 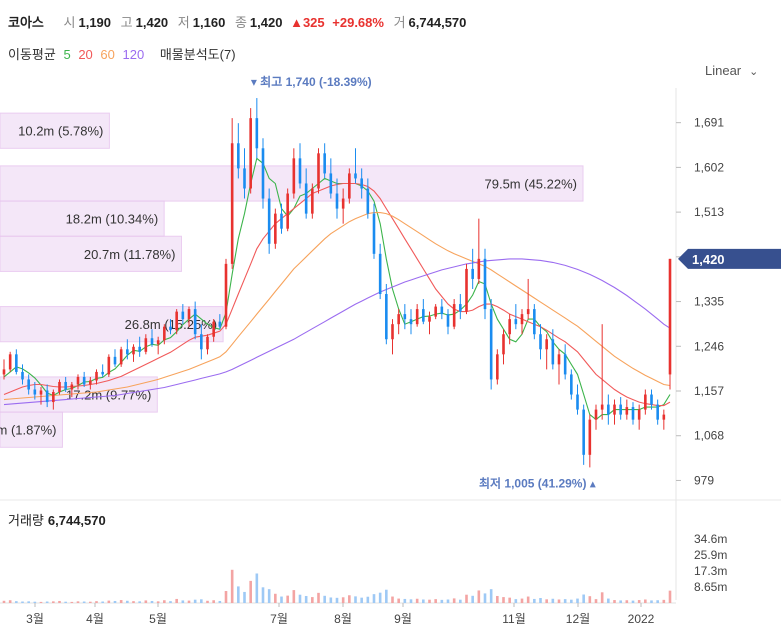 I want to click on y-tick-label: 1,513, so click(x=709, y=212).